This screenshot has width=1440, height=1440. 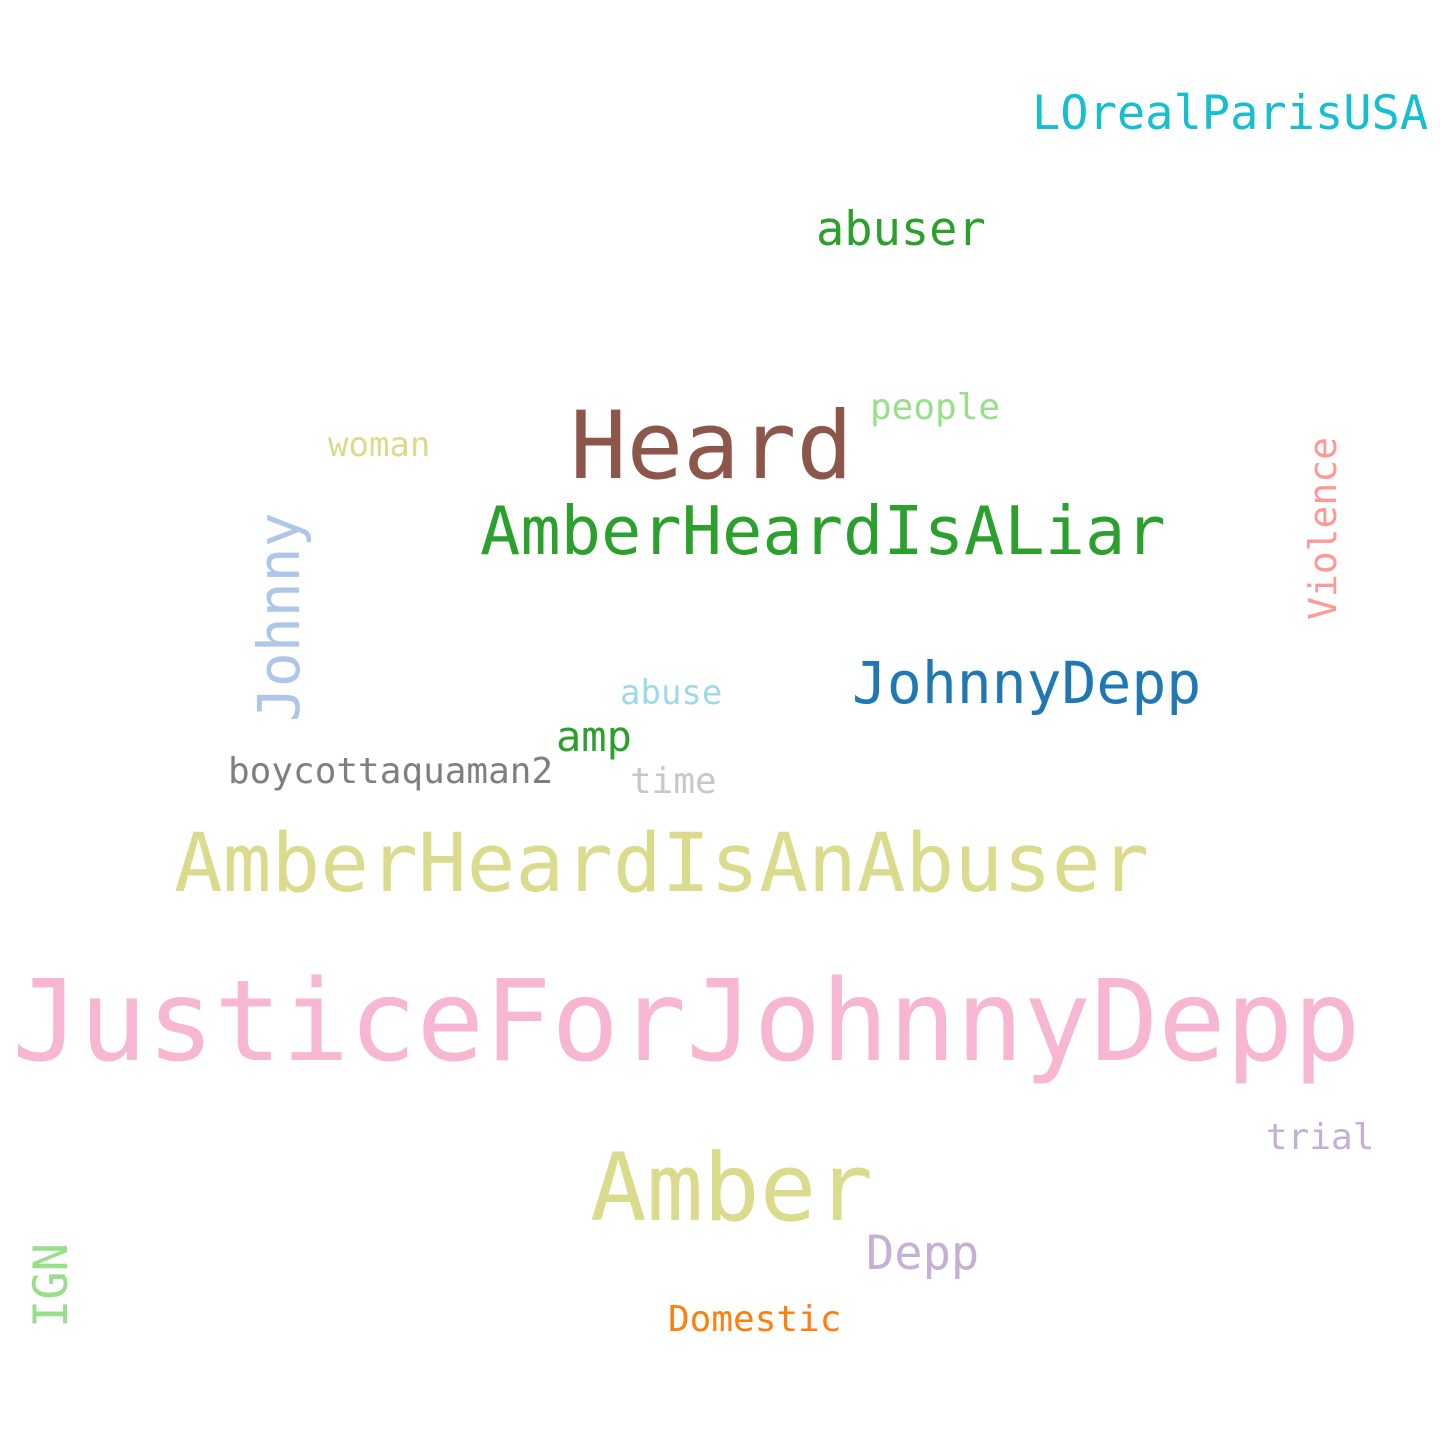 What do you see at coordinates (1323, 528) in the screenshot?
I see `word-violence: Violence` at bounding box center [1323, 528].